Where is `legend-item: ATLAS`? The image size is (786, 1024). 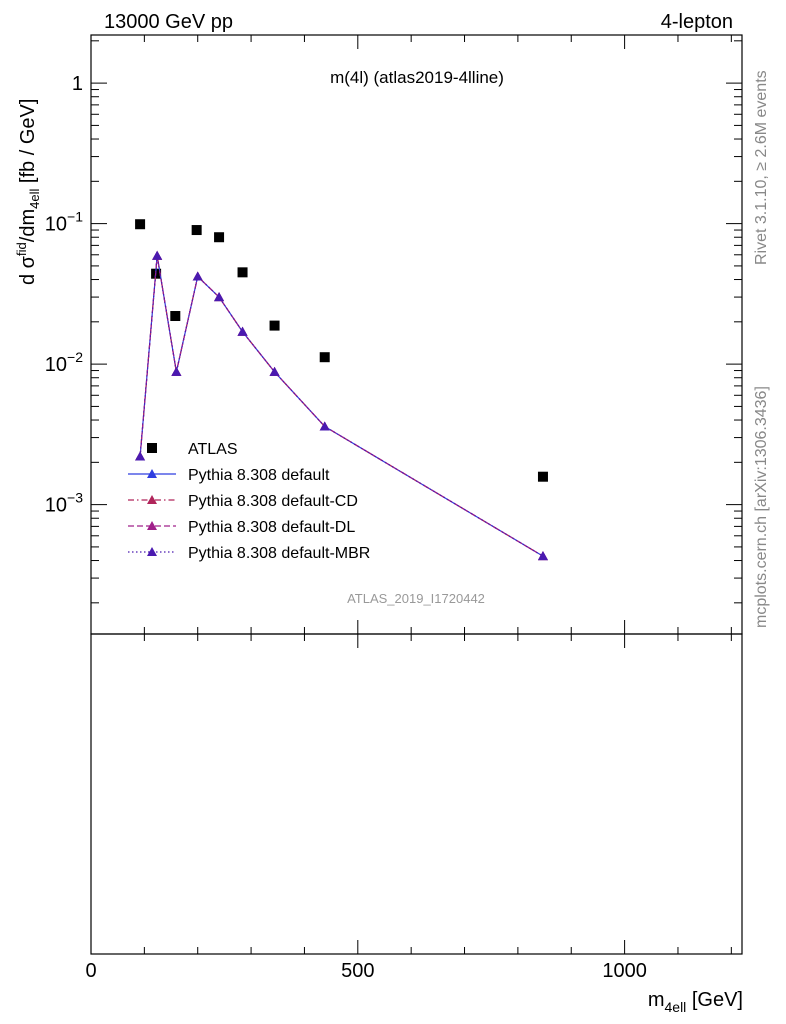
legend-item: ATLAS is located at coordinates (192, 449).